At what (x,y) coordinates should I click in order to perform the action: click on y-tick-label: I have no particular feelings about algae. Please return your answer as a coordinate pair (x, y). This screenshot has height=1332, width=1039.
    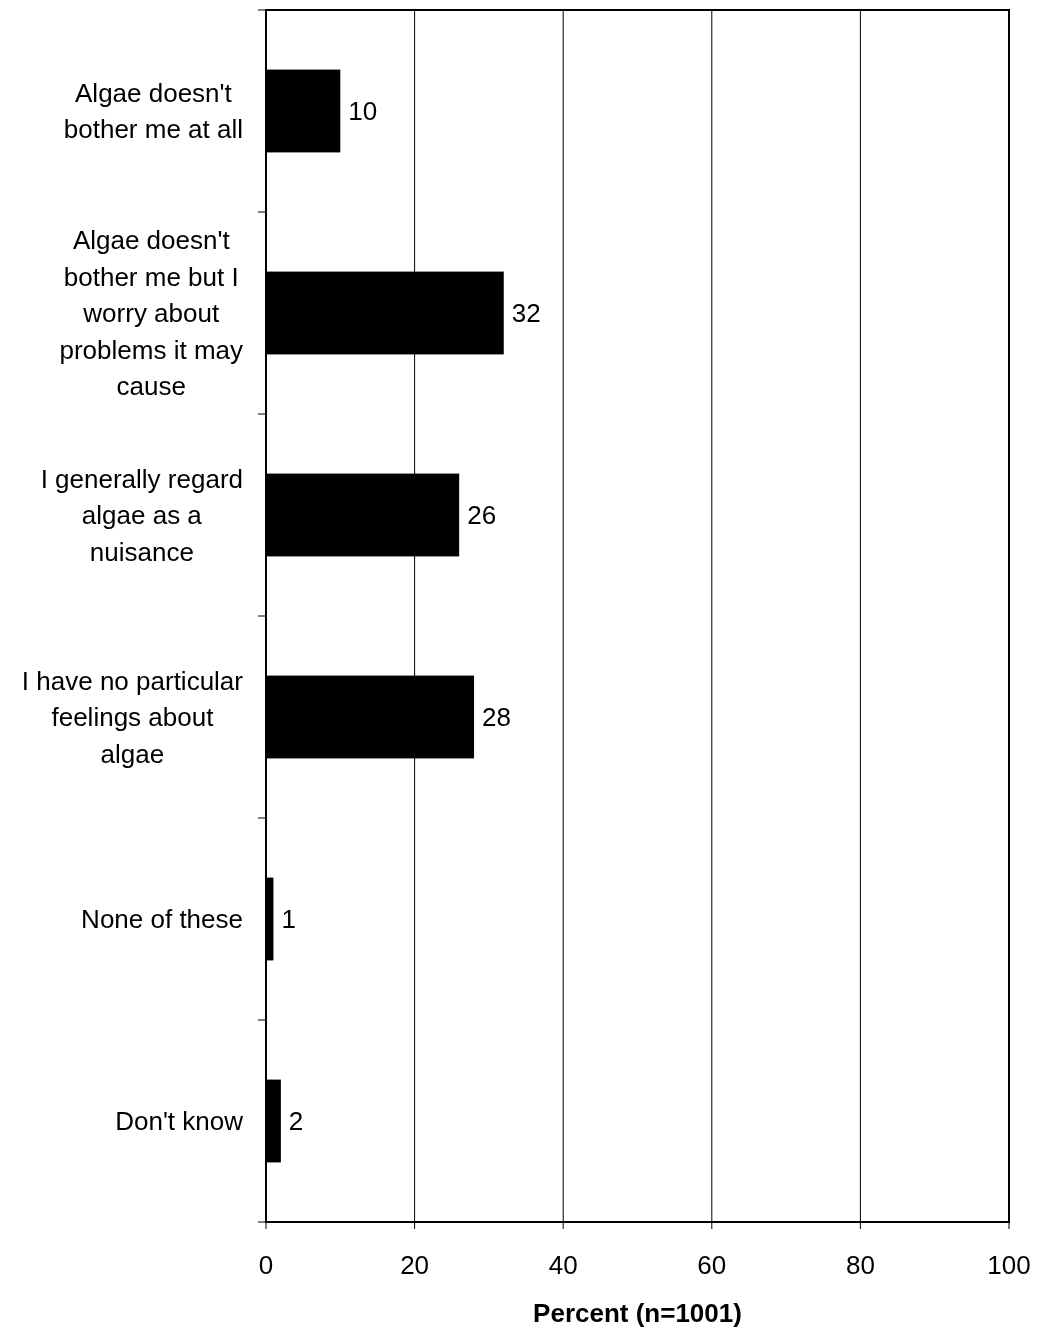
    Looking at the image, I should click on (132, 717).